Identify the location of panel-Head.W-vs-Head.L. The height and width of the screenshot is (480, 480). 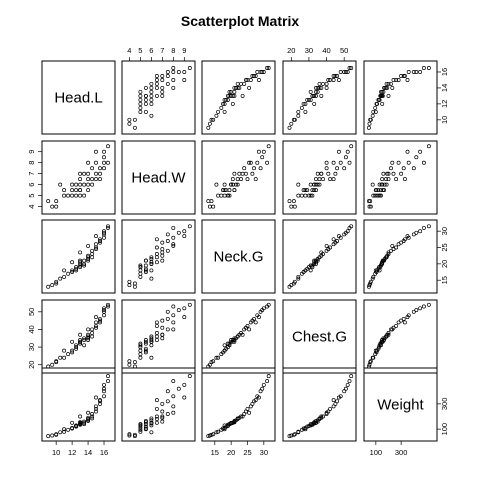
(78, 177).